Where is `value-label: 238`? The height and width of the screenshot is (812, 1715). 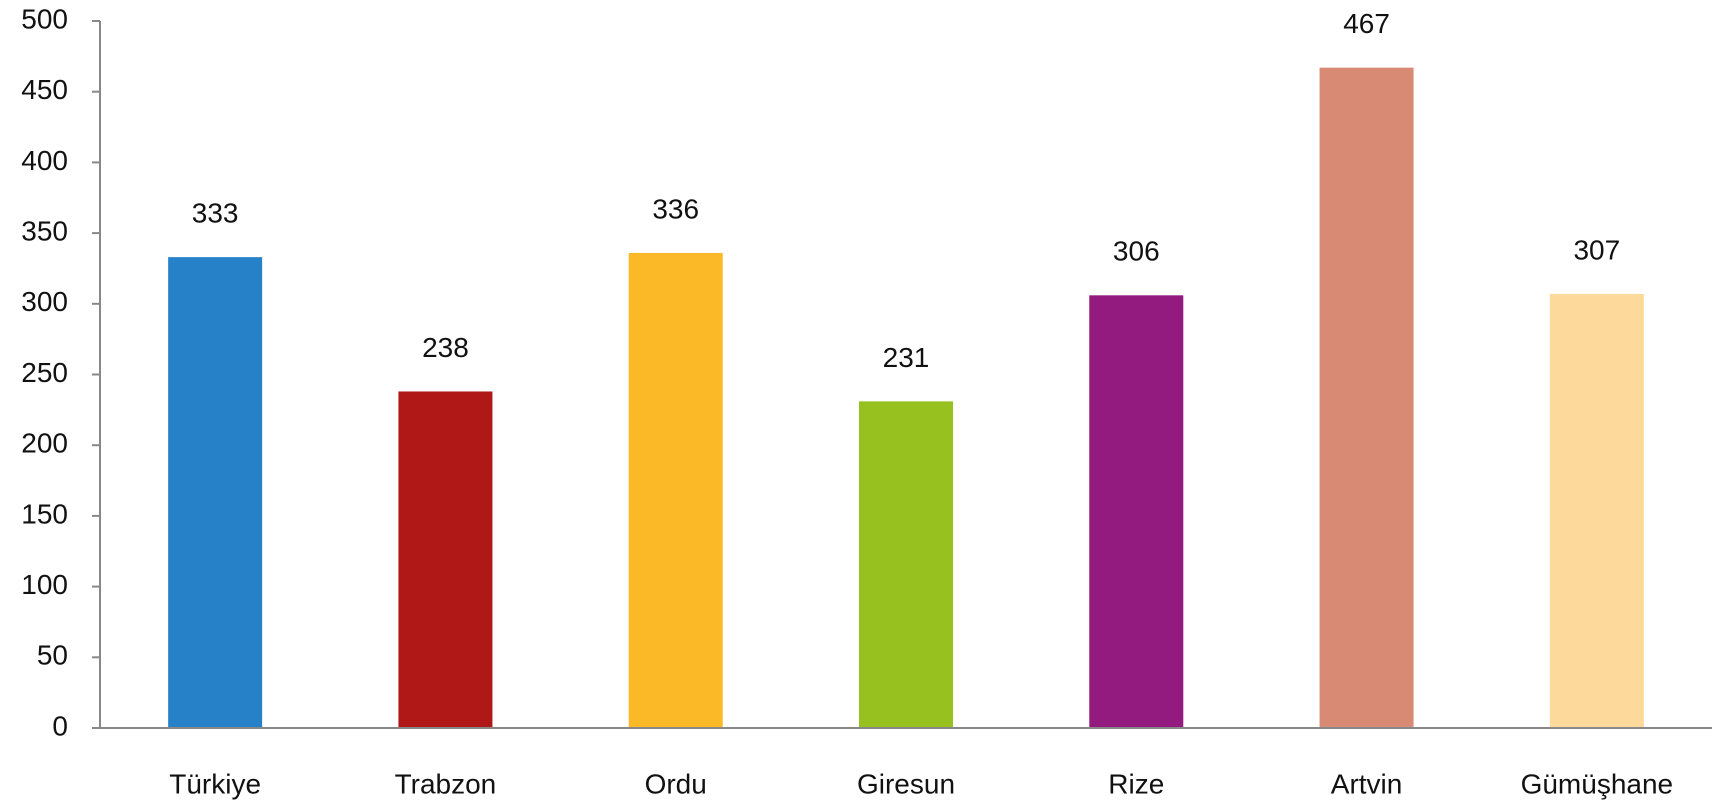
value-label: 238 is located at coordinates (445, 347).